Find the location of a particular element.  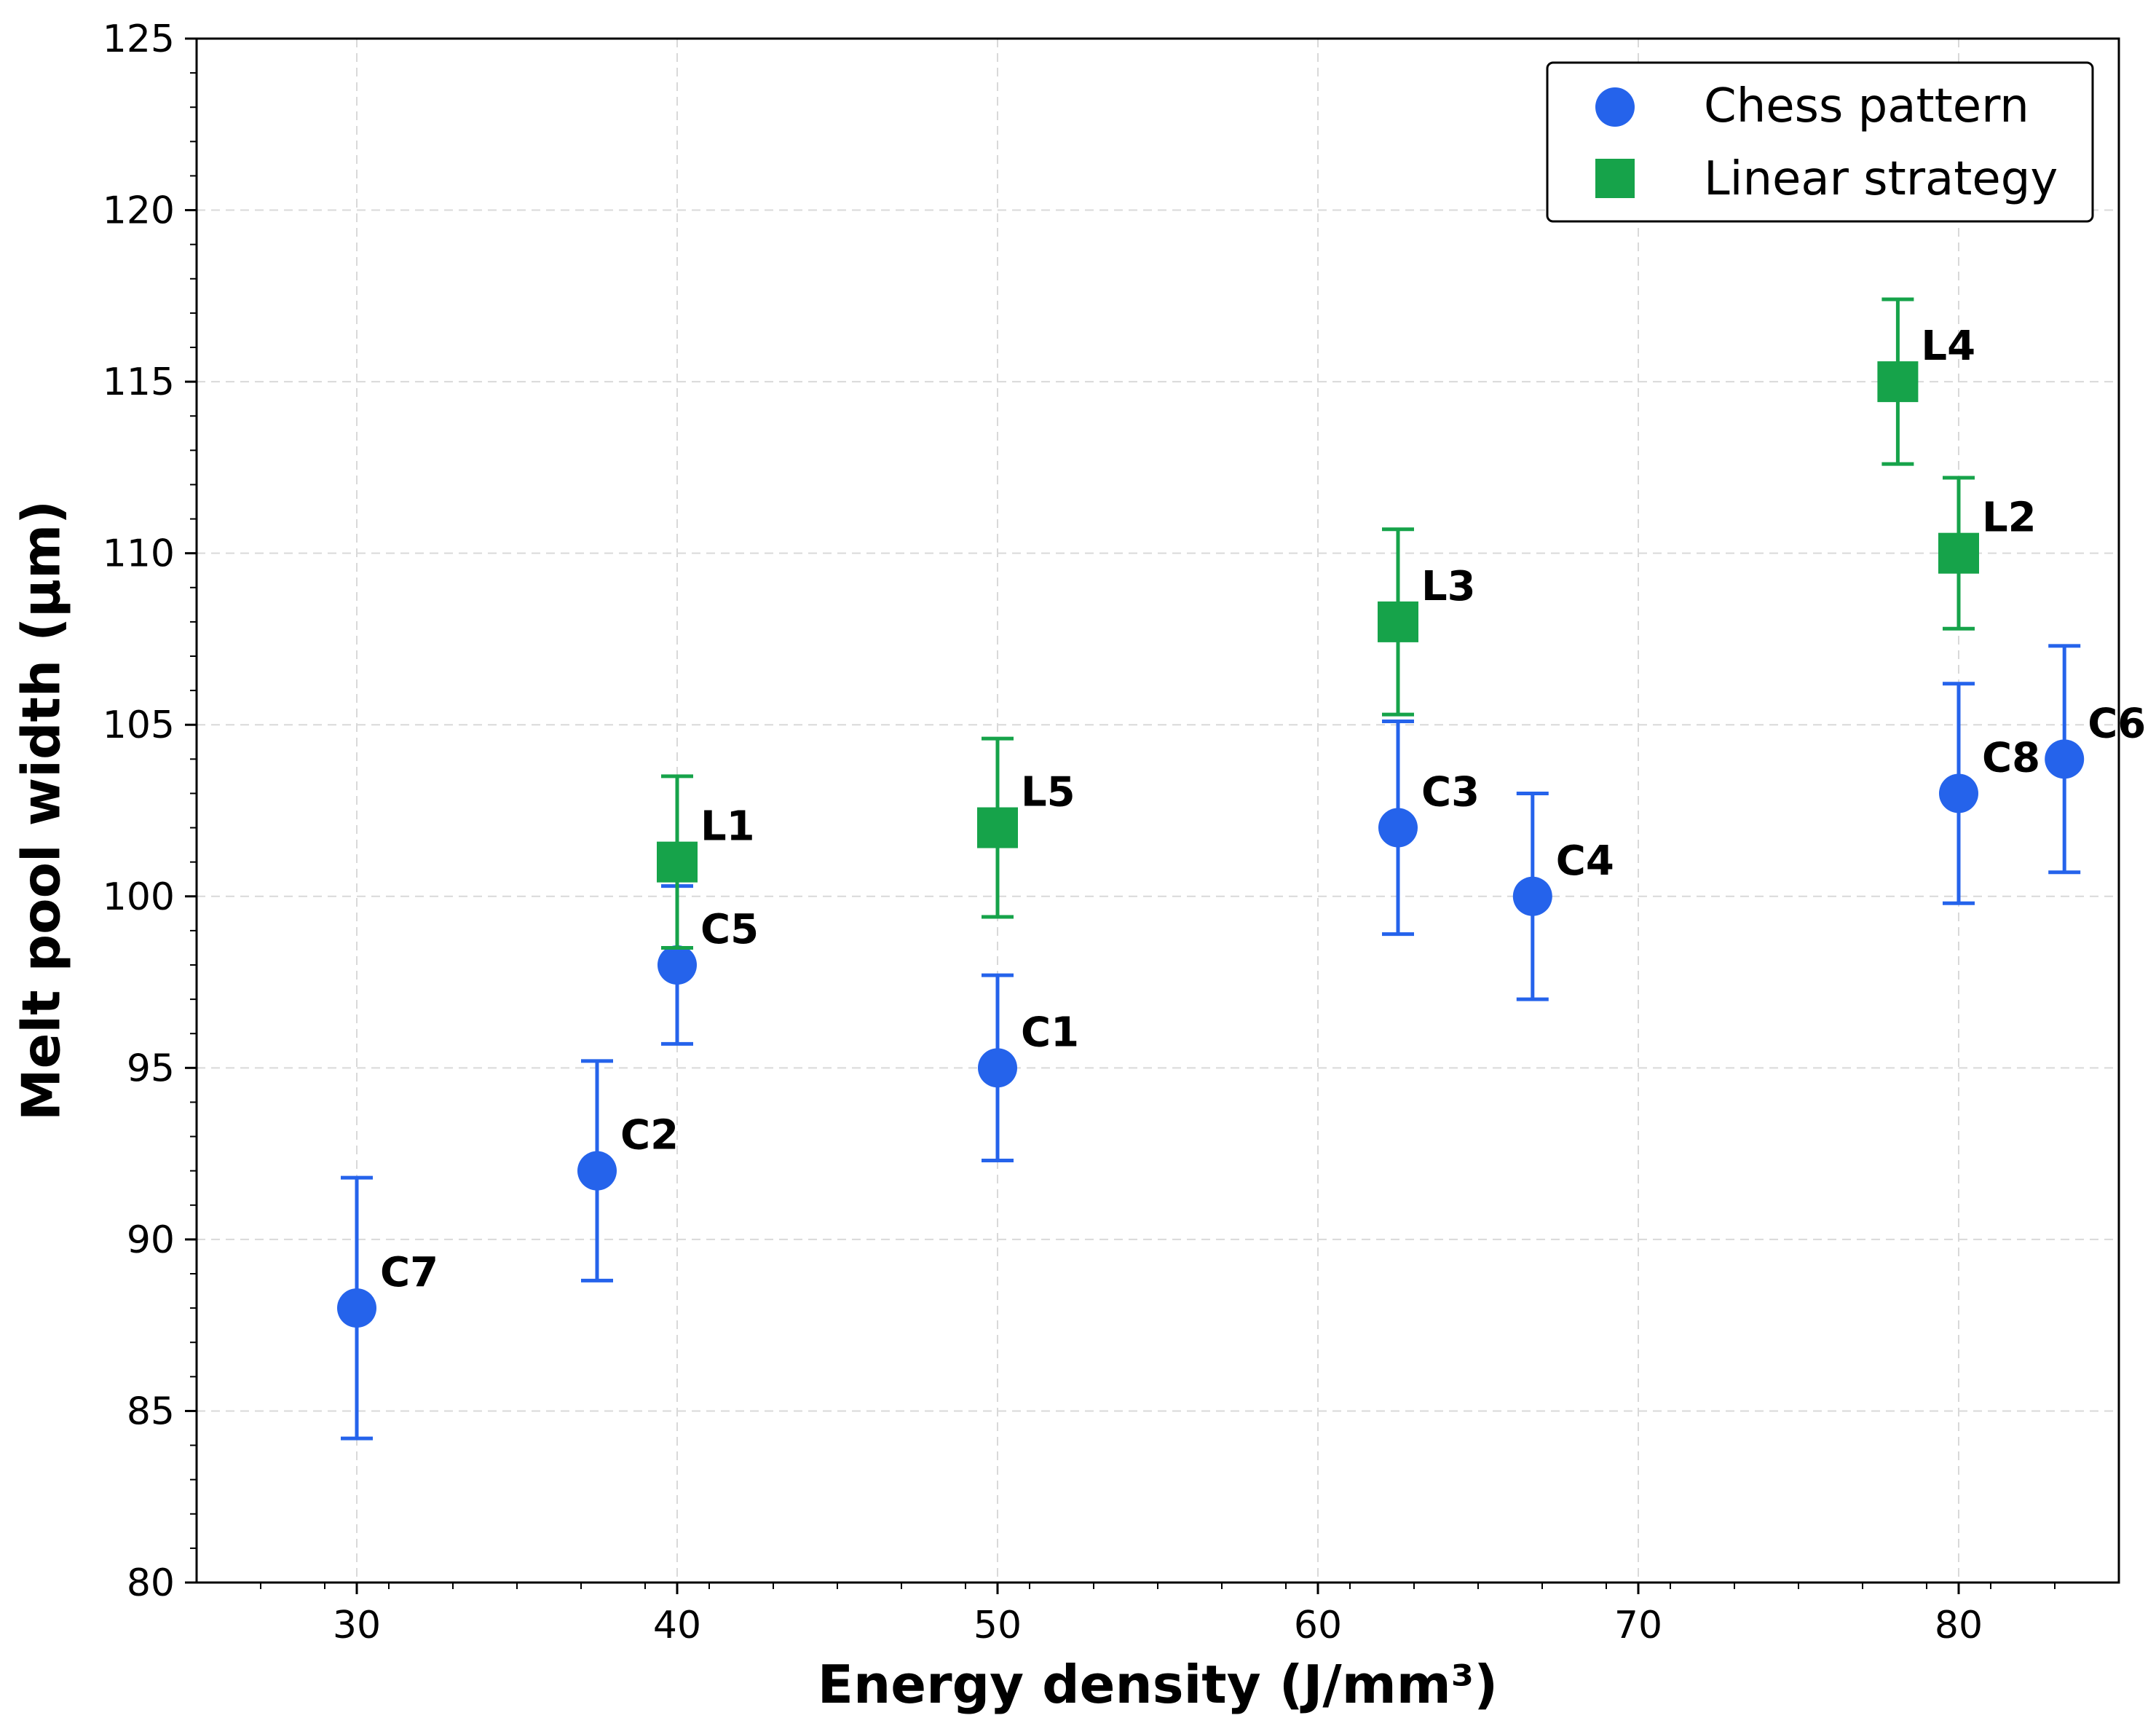

y-tick-label: 115 is located at coordinates (139, 382).